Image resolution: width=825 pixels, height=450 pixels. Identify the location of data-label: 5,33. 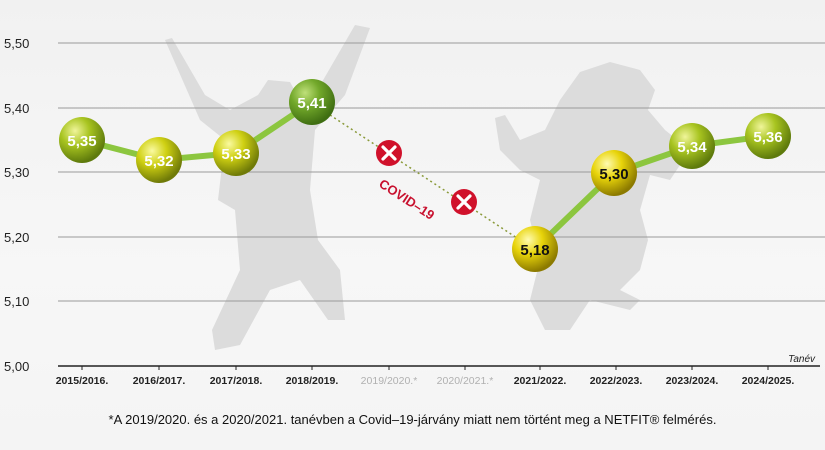
(235, 154).